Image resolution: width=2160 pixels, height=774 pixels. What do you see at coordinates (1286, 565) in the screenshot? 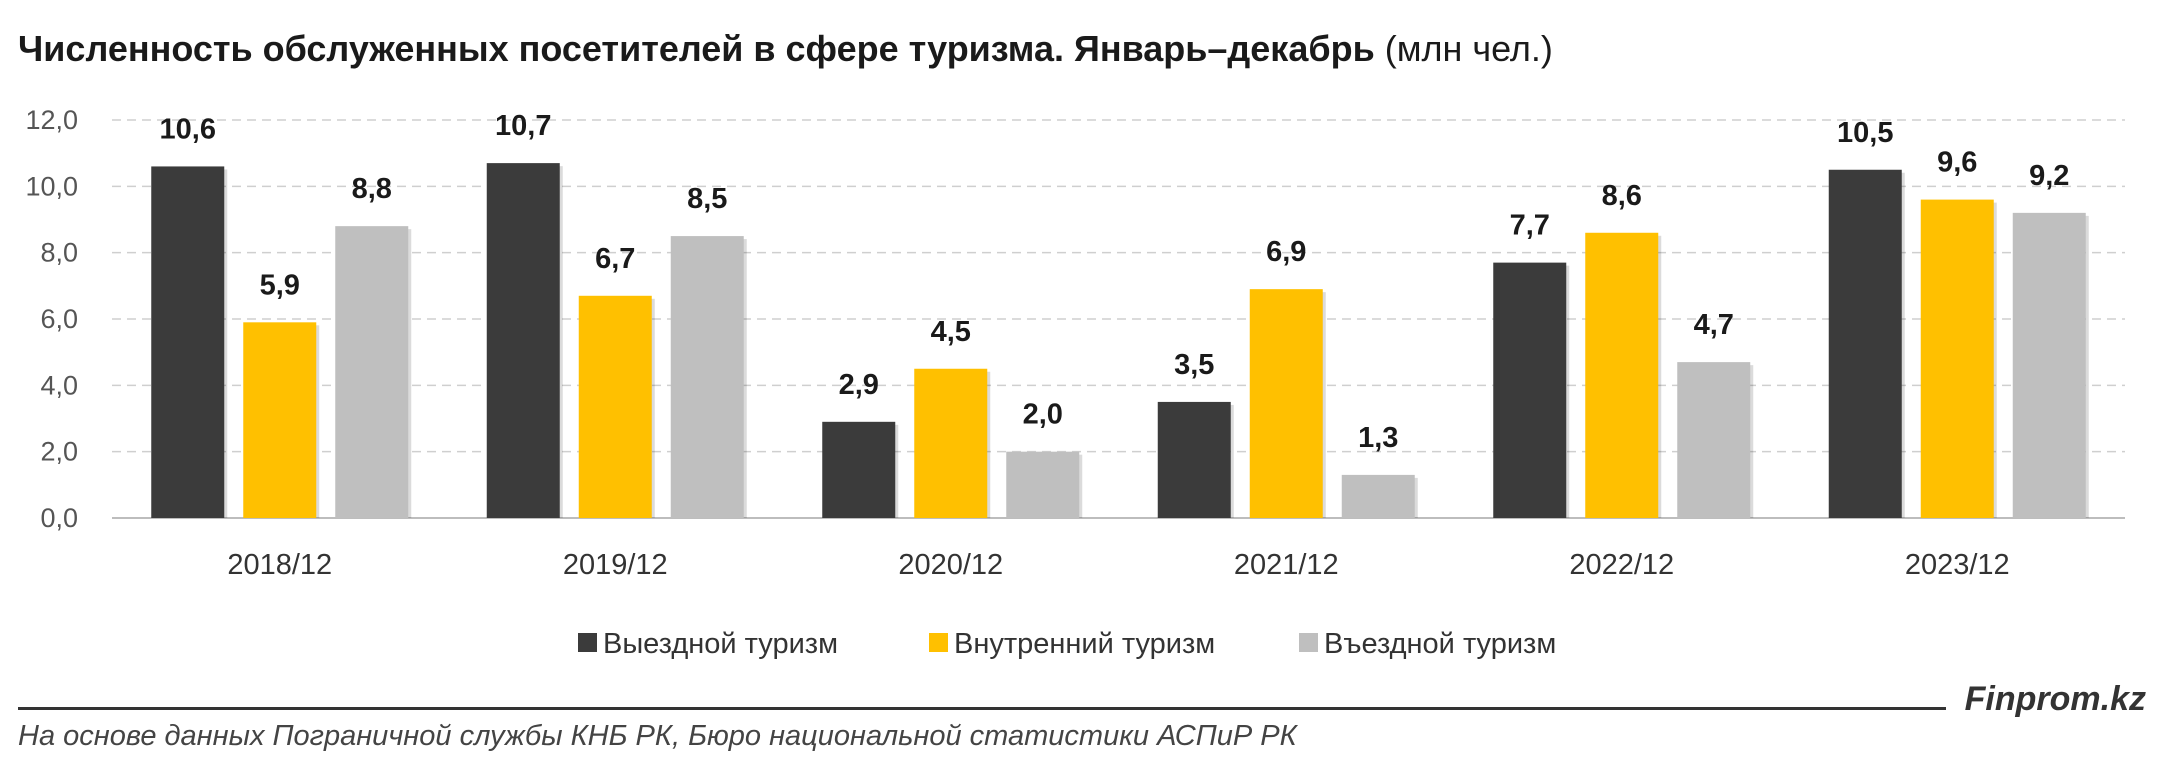
I see `x-tick-label: 2021/12` at bounding box center [1286, 565].